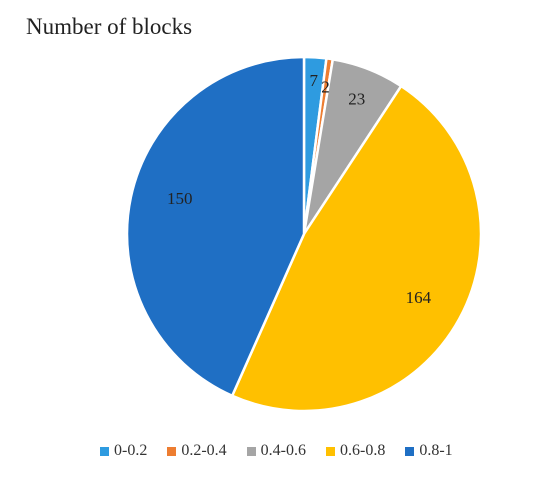 The width and height of the screenshot is (550, 478). Describe the element at coordinates (180, 198) in the screenshot. I see `data-label-0.8-1: 150` at that location.